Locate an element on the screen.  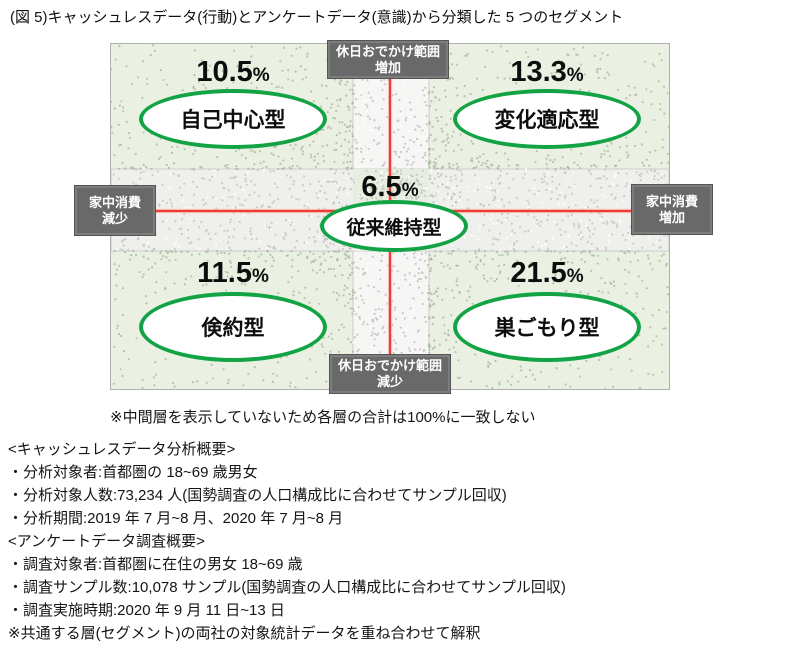
segment-name: 巣ごもり型 is located at coordinates (547, 328).